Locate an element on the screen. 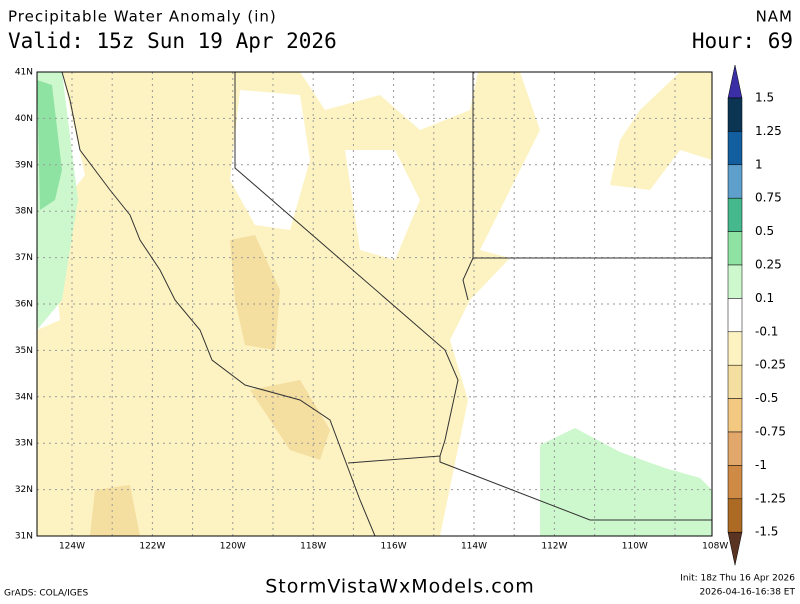 The width and height of the screenshot is (800, 604). valid-time: Valid: 15z Sun 19 Apr 2026 is located at coordinates (172, 41).